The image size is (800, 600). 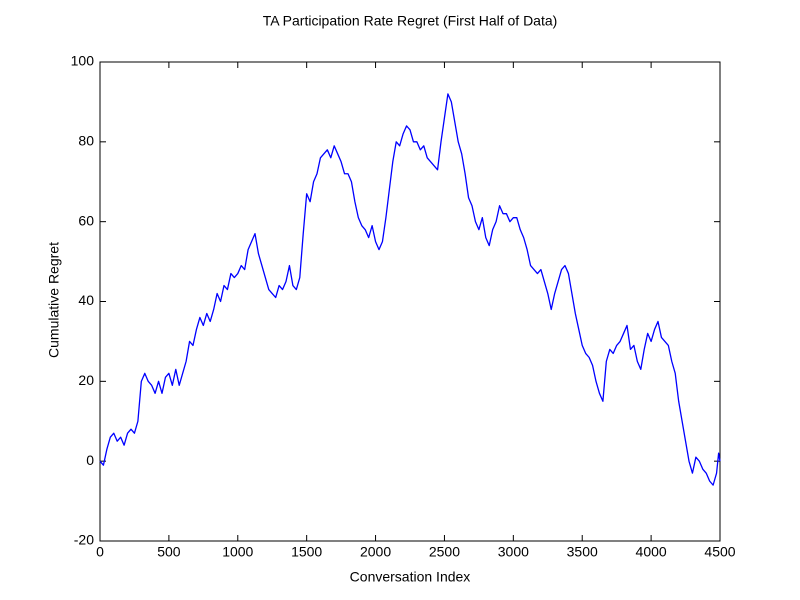 What do you see at coordinates (375, 552) in the screenshot?
I see `x-tick-label: 2000` at bounding box center [375, 552].